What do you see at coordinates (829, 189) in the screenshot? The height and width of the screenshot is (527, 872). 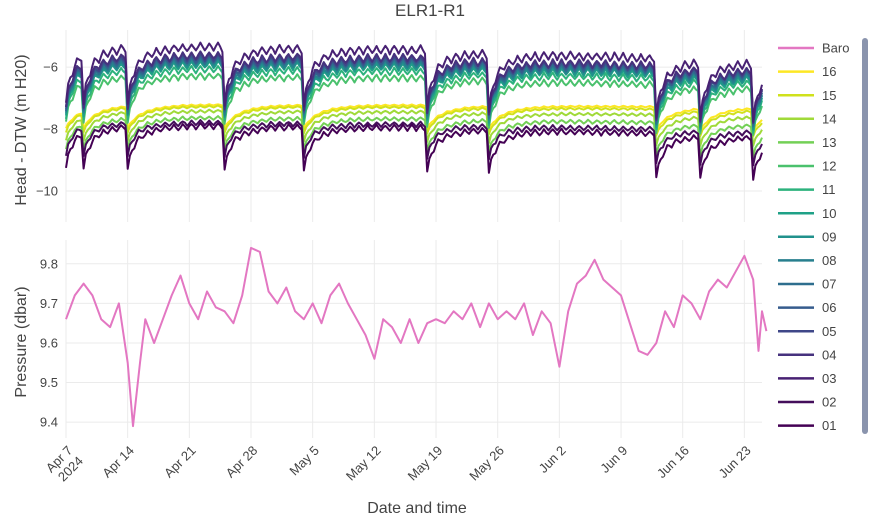 I see `legend-label: 11` at bounding box center [829, 189].